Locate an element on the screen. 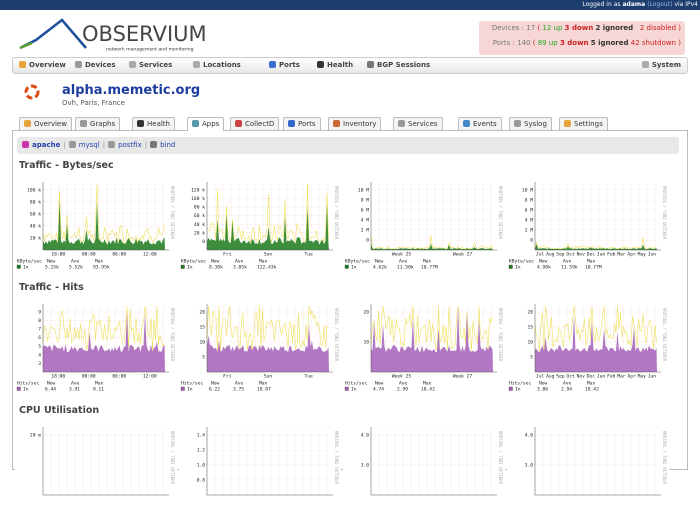 This screenshot has width=700, height=525. legend-unit: Hits/sec is located at coordinates (520, 384).